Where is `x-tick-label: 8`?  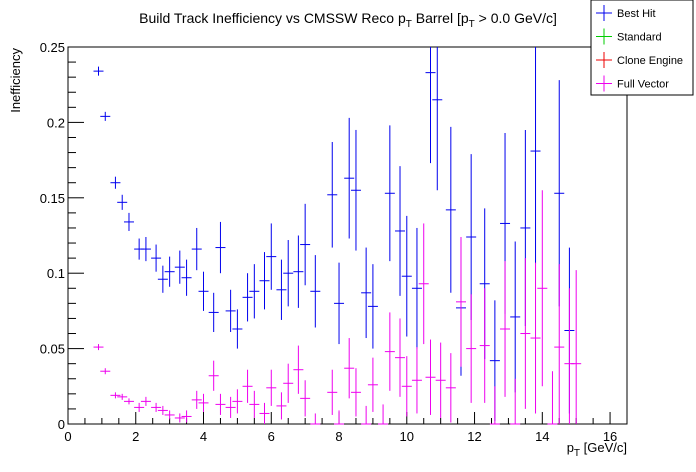
x-tick-label: 8 is located at coordinates (338, 436).